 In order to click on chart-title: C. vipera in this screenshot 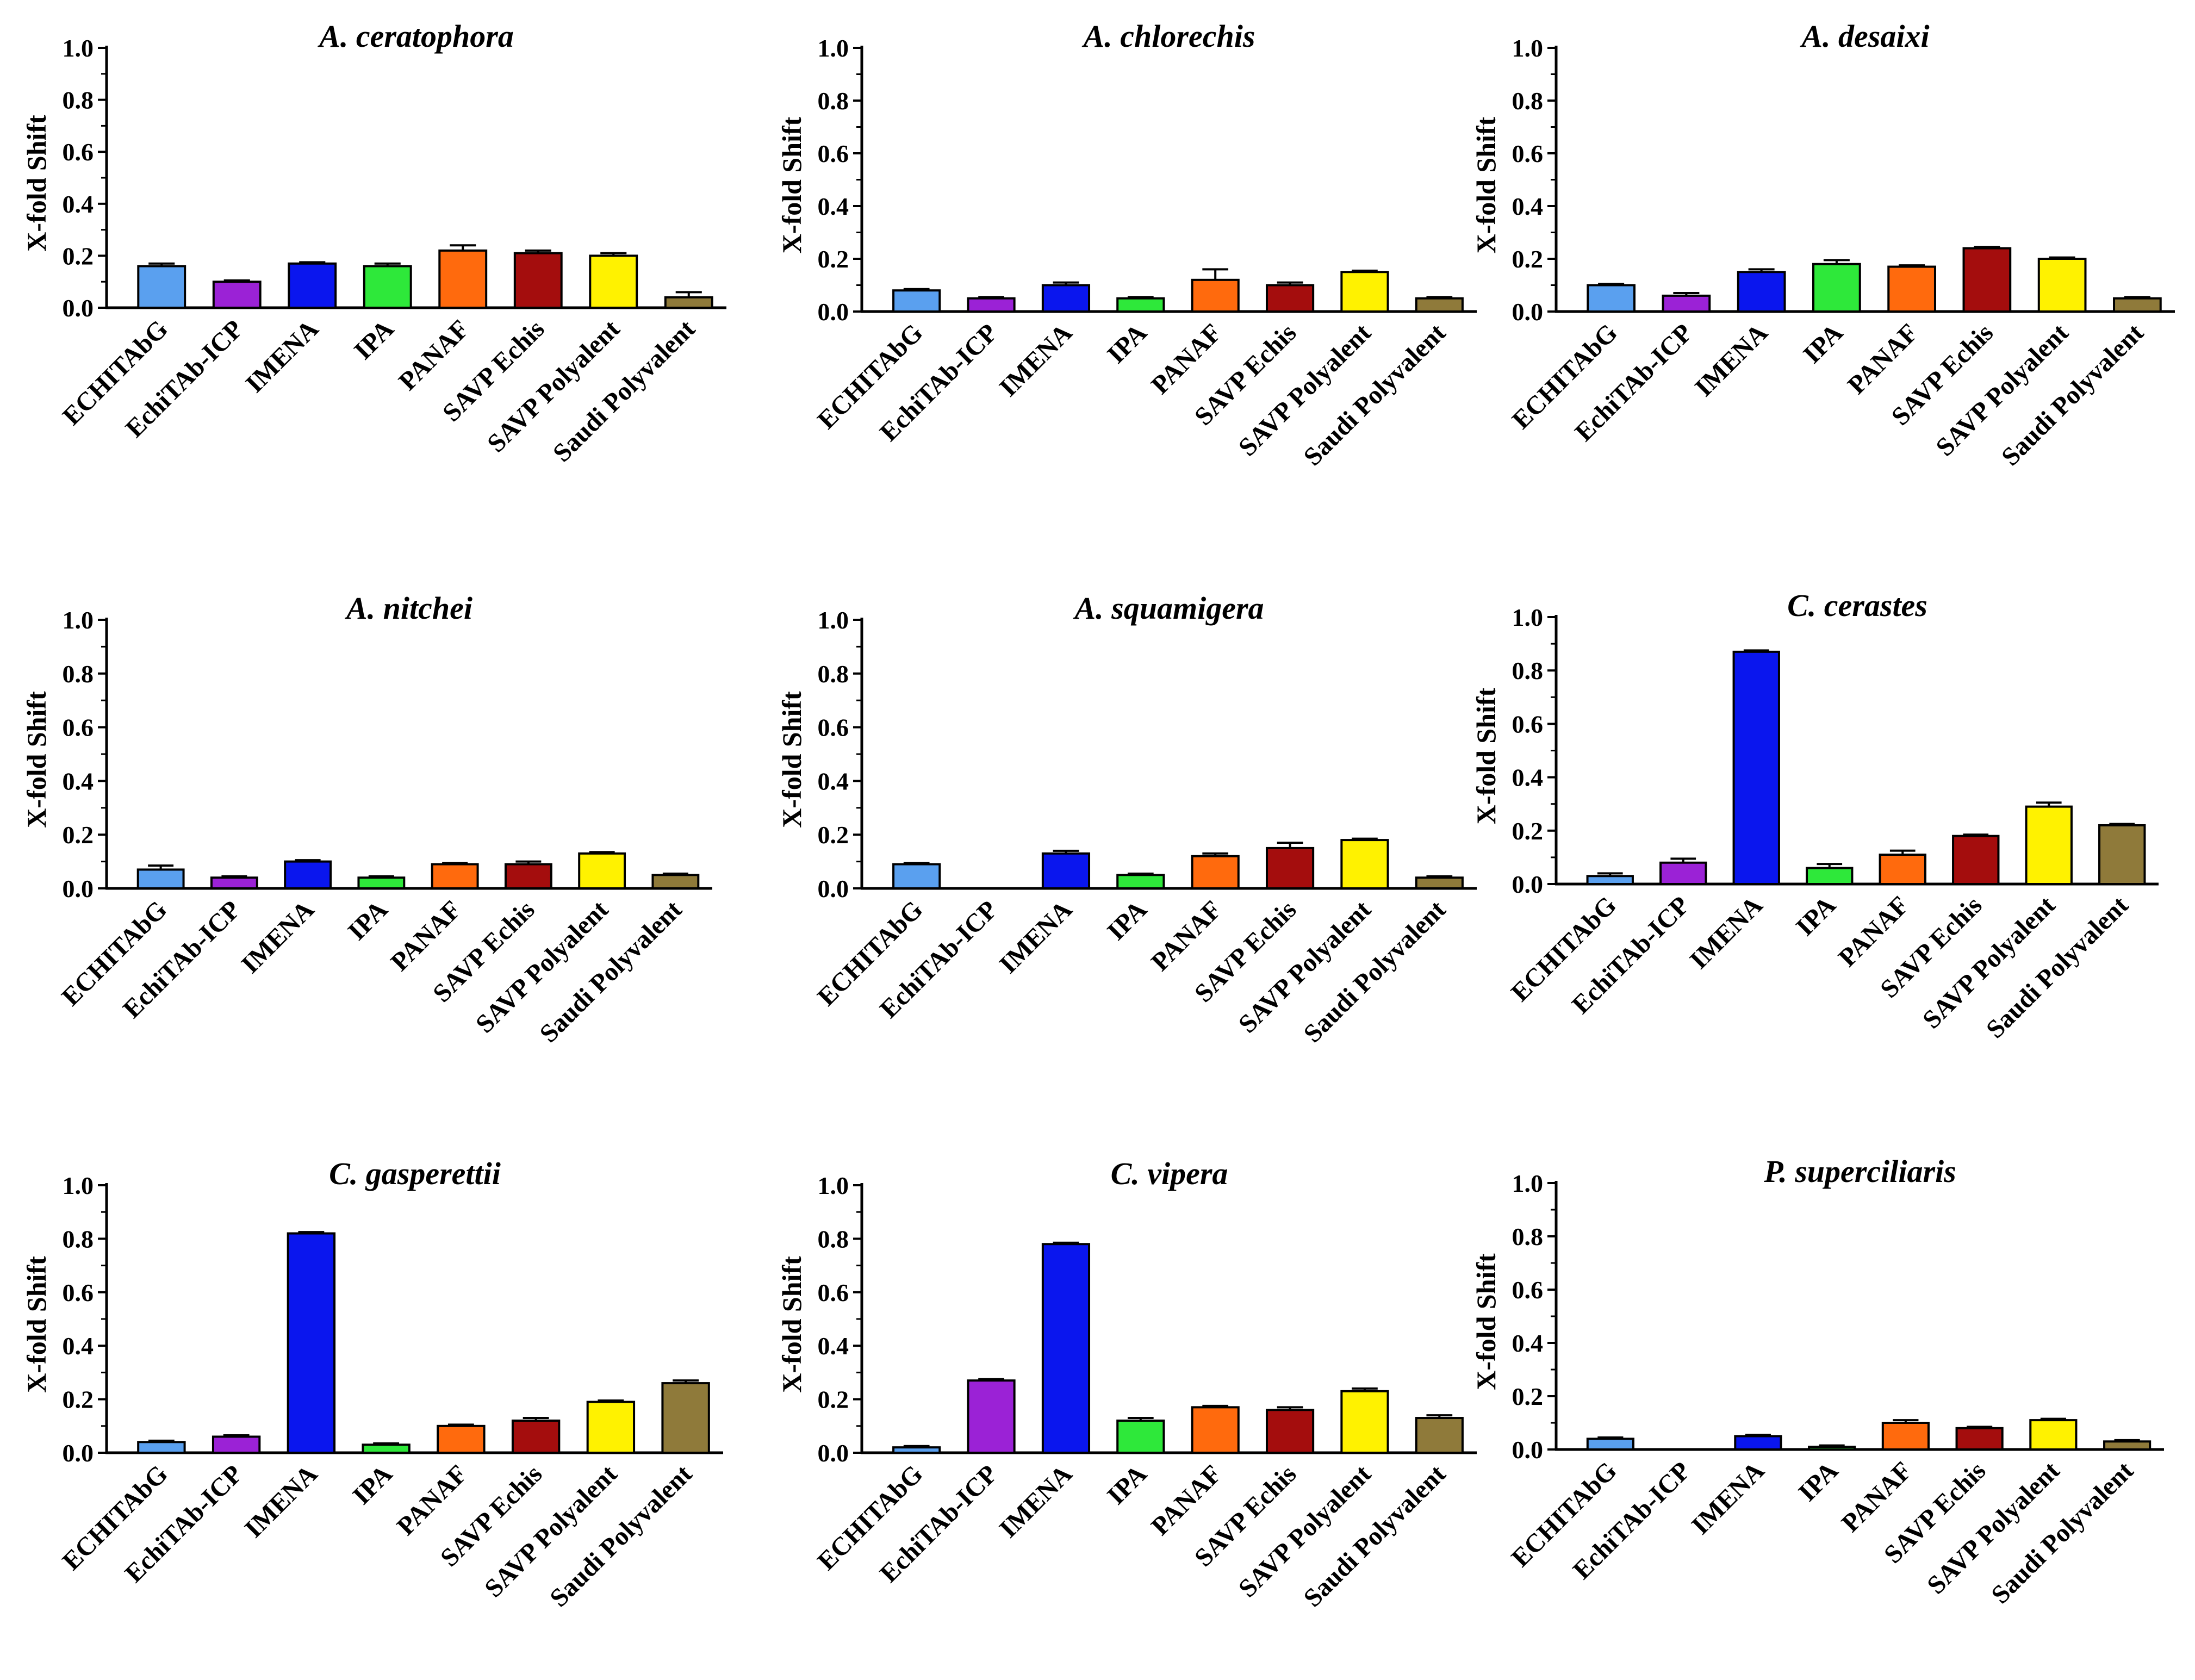, I will do `click(1169, 1173)`.